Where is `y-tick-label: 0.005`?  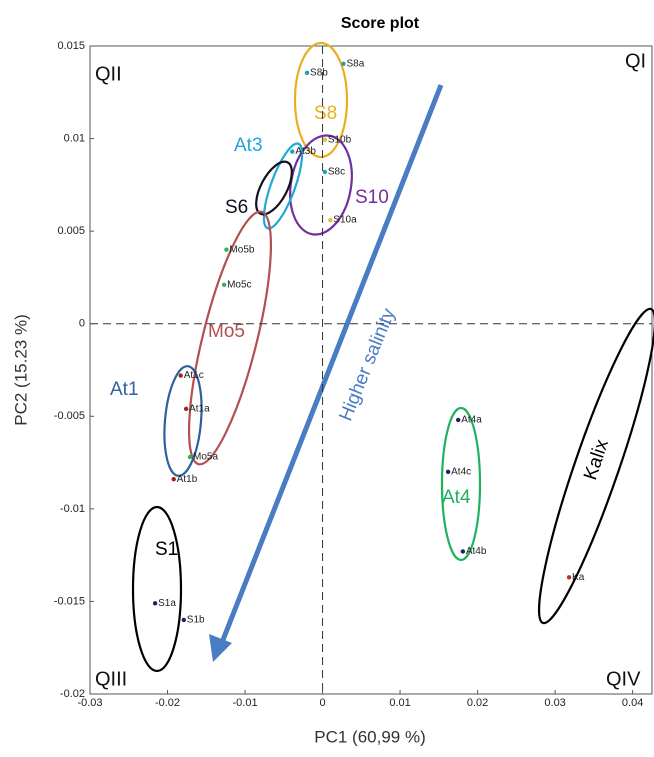
y-tick-label: 0.005 is located at coordinates (71, 231).